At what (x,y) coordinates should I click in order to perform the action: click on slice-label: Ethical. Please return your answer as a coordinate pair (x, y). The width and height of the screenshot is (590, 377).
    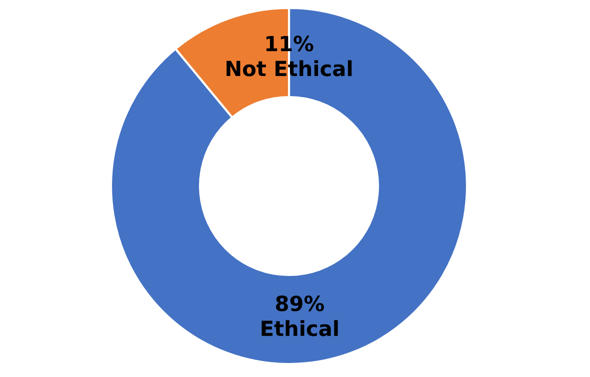
    Looking at the image, I should click on (300, 328).